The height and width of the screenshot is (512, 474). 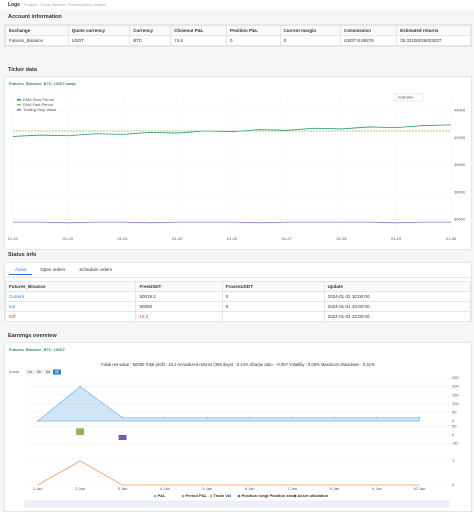 I want to click on line, so click(x=232, y=130).